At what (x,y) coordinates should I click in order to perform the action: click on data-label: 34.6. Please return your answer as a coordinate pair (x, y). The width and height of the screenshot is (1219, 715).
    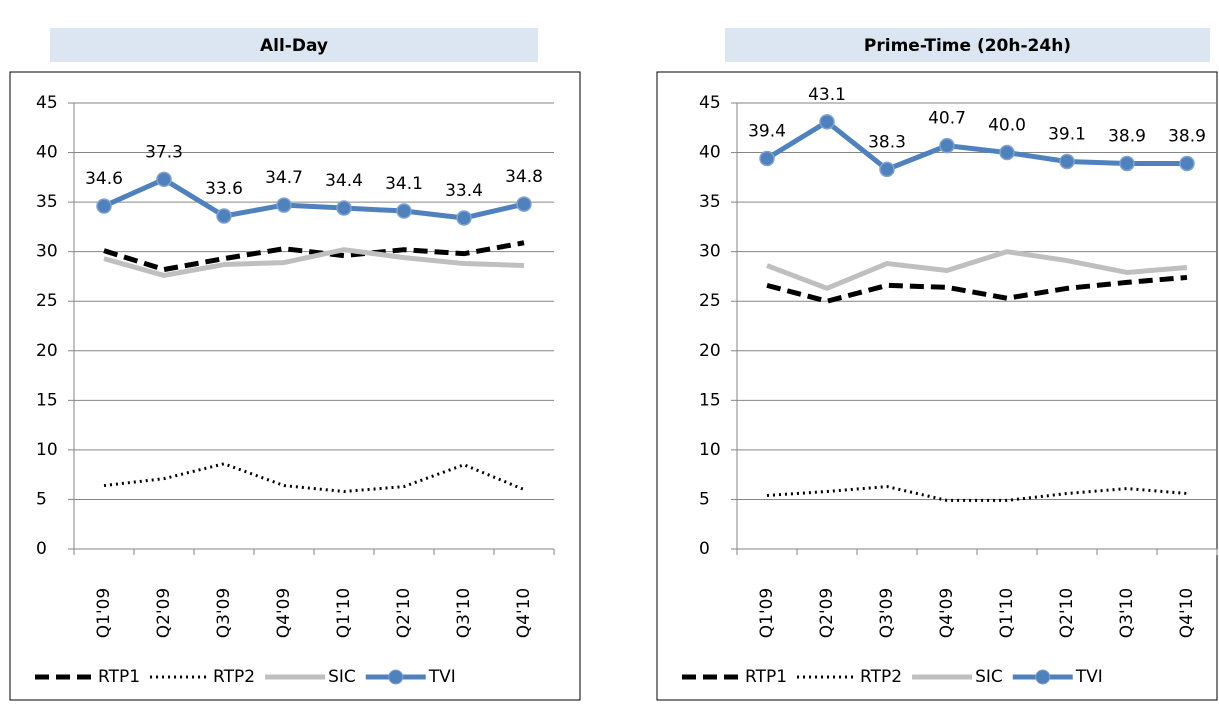
    Looking at the image, I should click on (104, 179).